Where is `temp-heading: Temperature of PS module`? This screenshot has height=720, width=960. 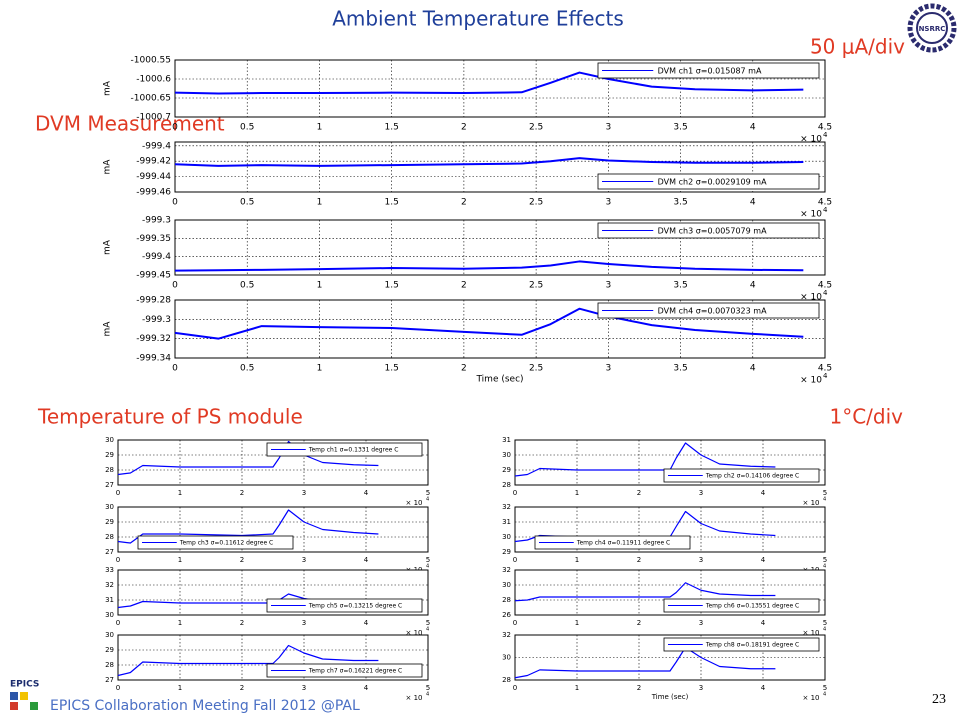
temp-heading: Temperature of PS module is located at coordinates (170, 417).